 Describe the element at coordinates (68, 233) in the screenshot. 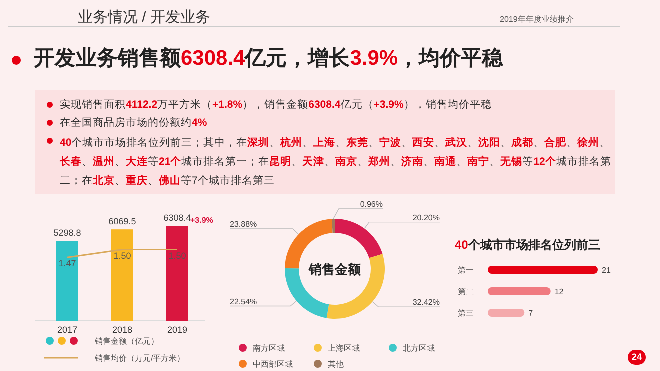

I see `data-label: 5298.8` at that location.